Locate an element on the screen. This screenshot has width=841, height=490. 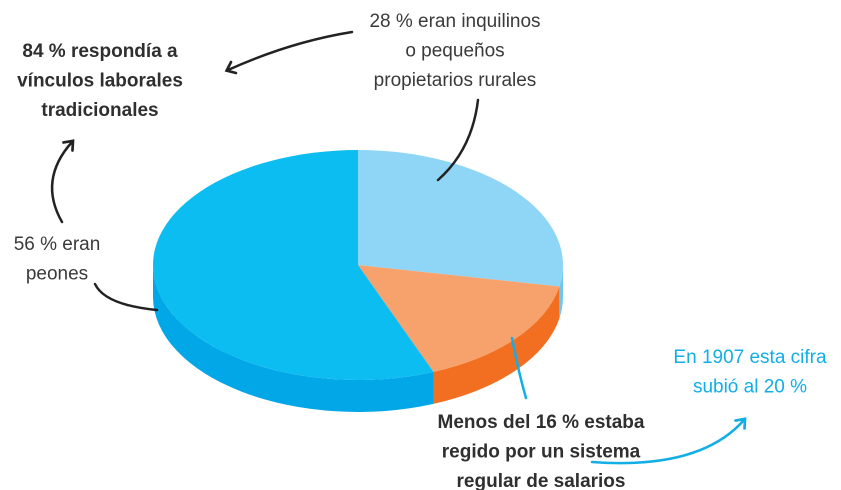
annotation-line: peones is located at coordinates (57, 274).